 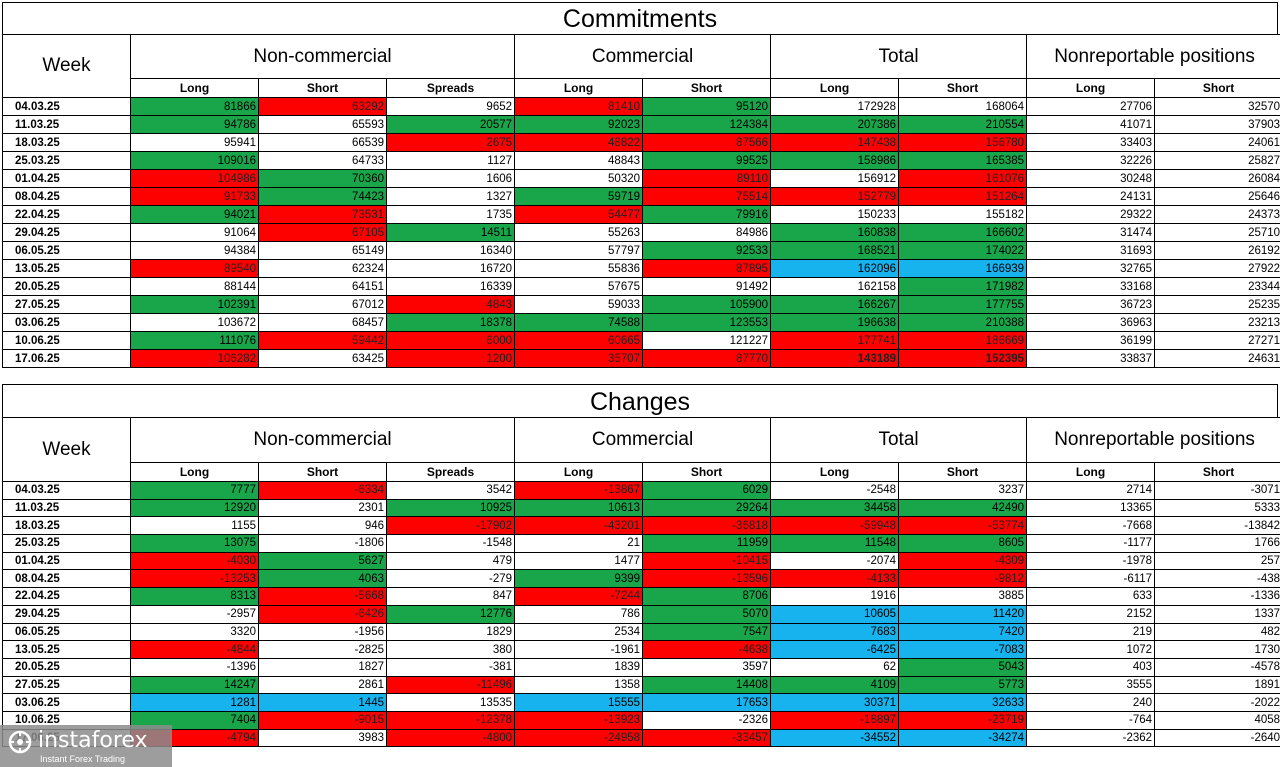 I want to click on value-cell: 1766, so click(x=1217, y=543).